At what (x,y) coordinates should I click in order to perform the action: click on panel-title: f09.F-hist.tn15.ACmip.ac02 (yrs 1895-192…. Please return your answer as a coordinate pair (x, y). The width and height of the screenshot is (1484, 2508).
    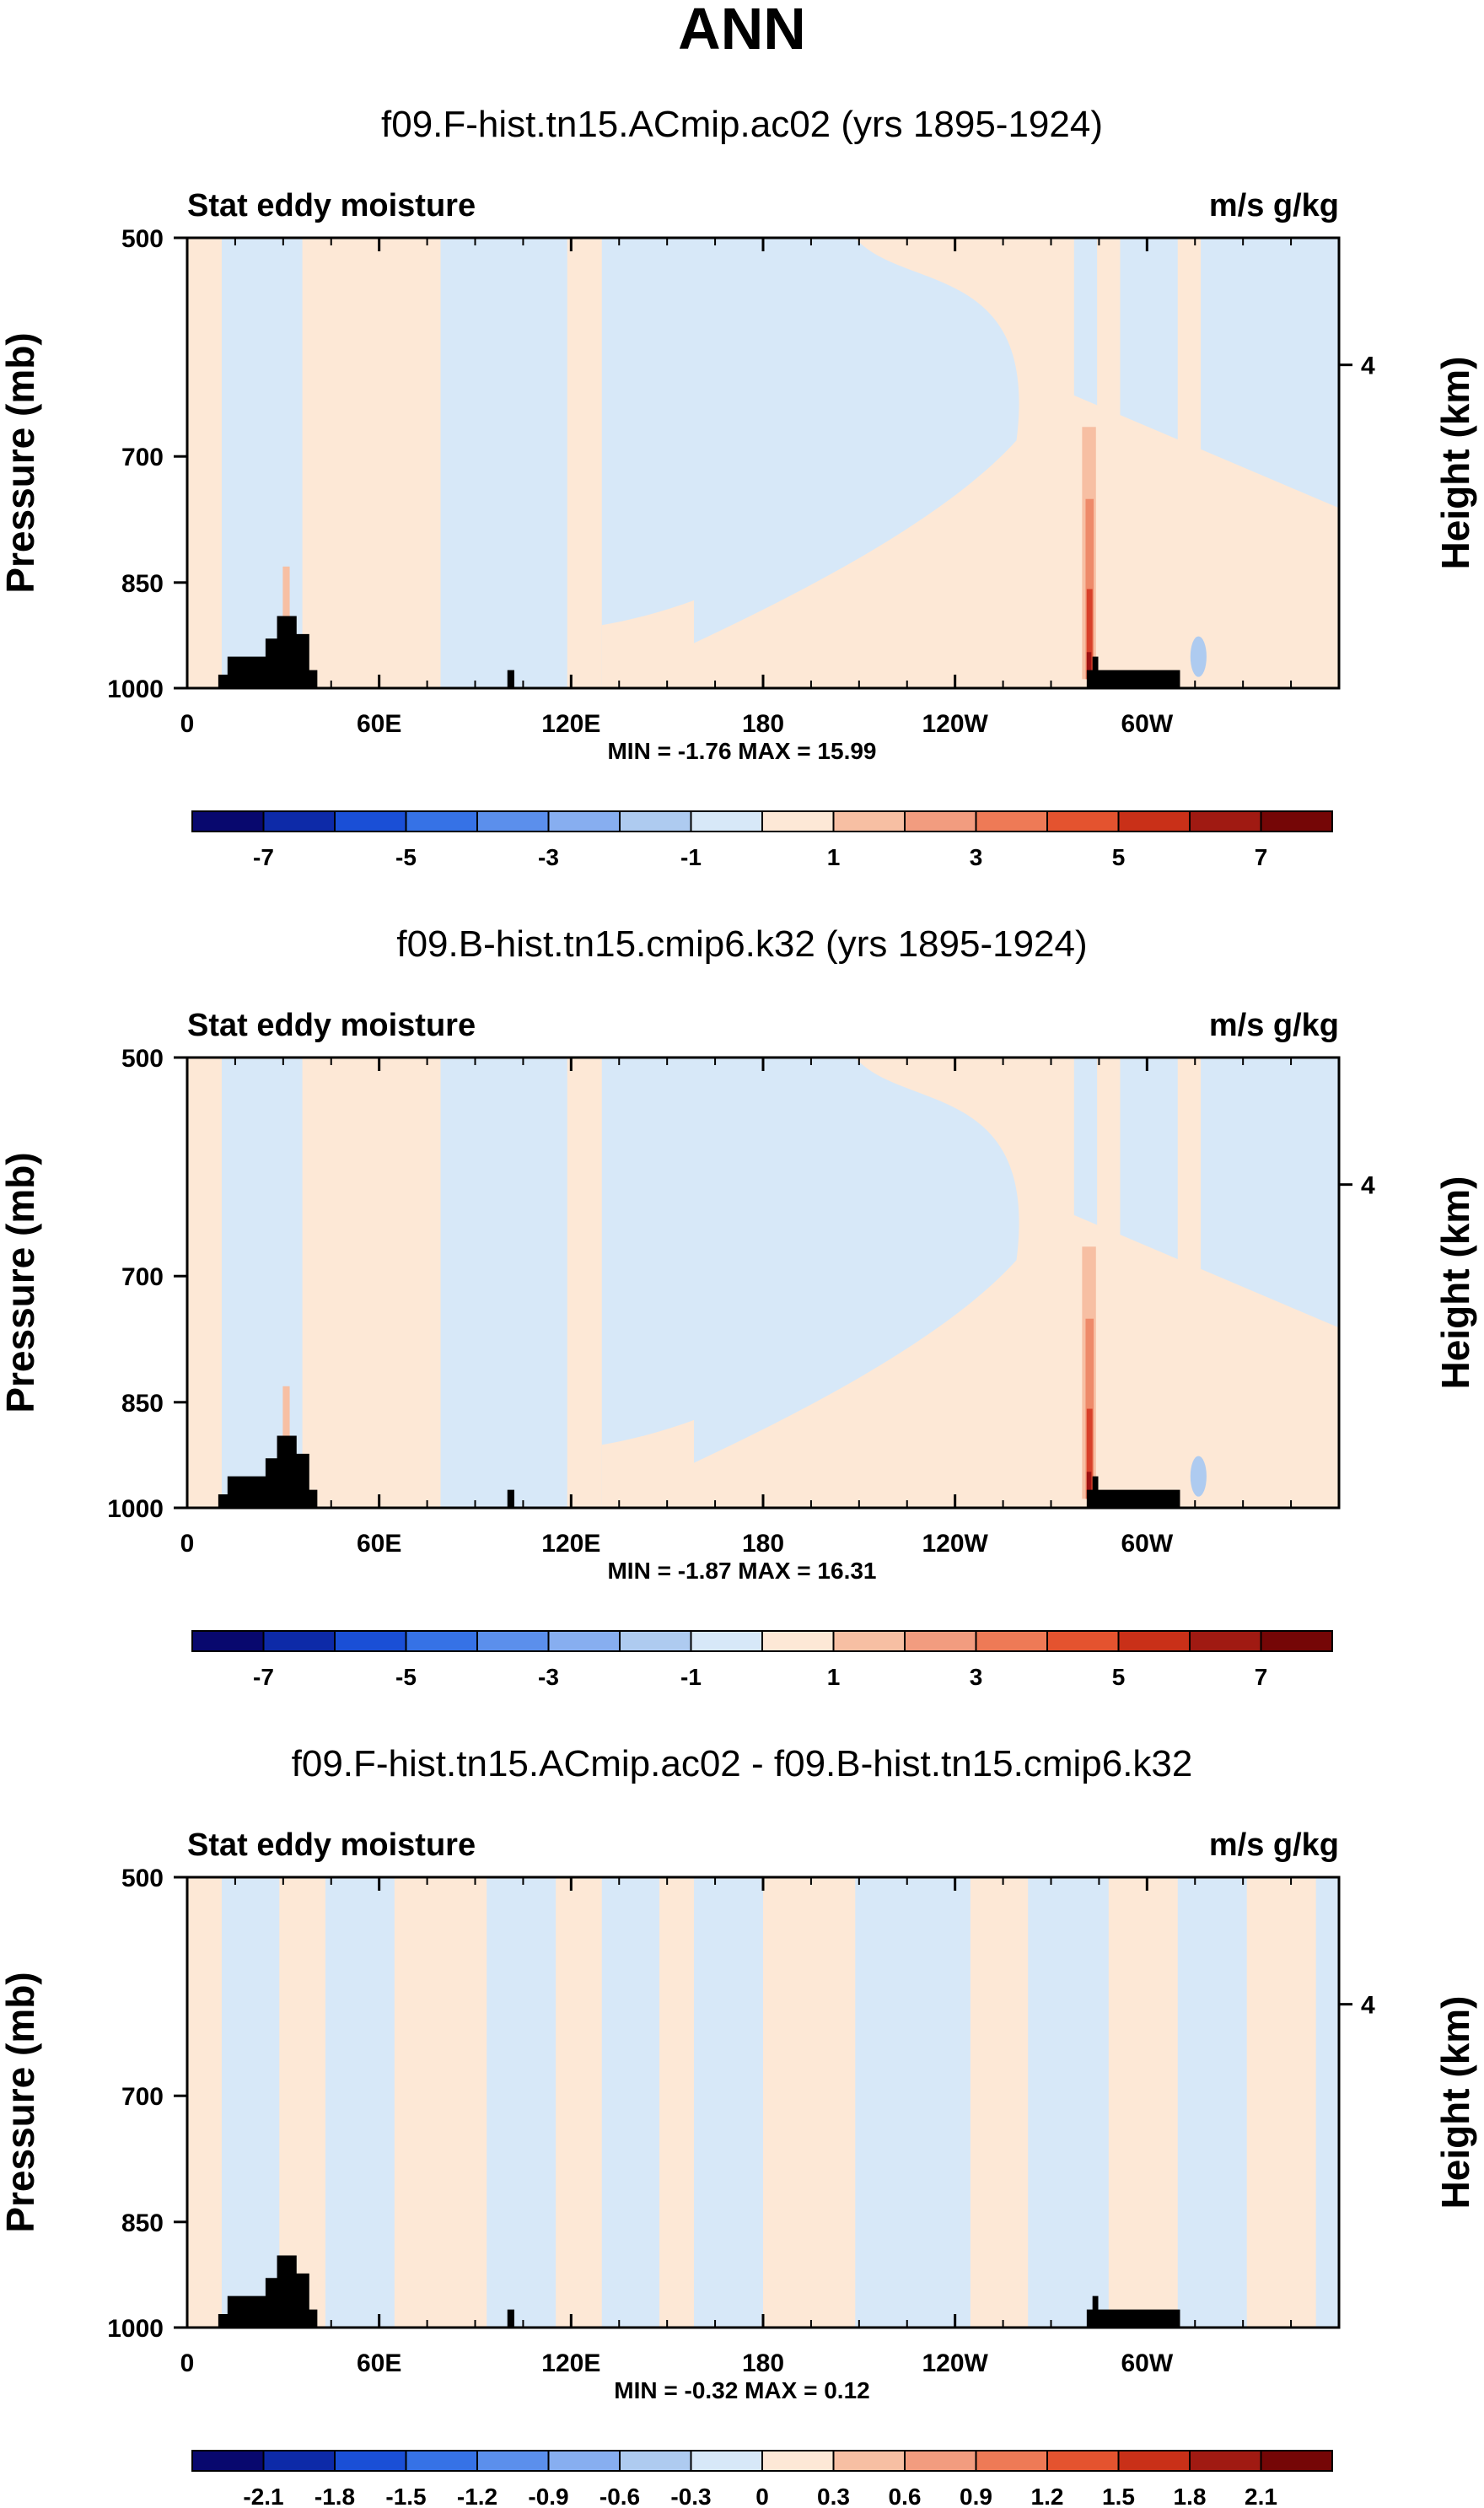
    Looking at the image, I should click on (742, 124).